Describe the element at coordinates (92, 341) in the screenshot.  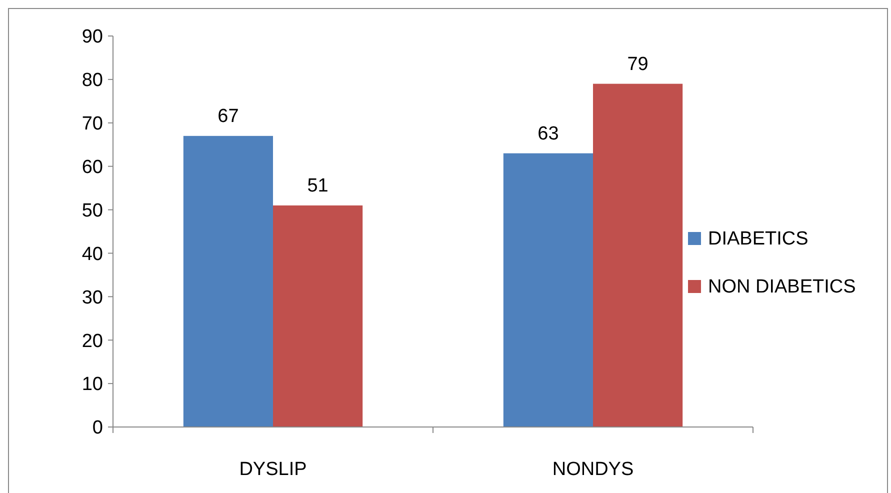
I see `y-tick-label: 20` at that location.